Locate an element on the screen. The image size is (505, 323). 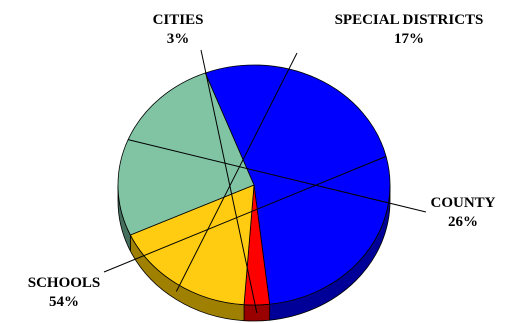
label-county-value: 26% is located at coordinates (463, 222).